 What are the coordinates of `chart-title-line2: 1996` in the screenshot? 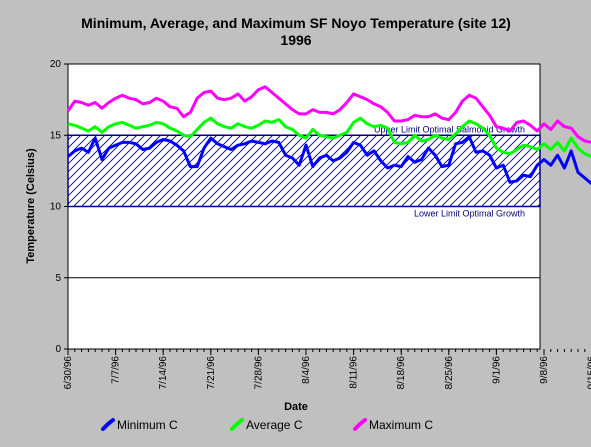 It's located at (295, 40).